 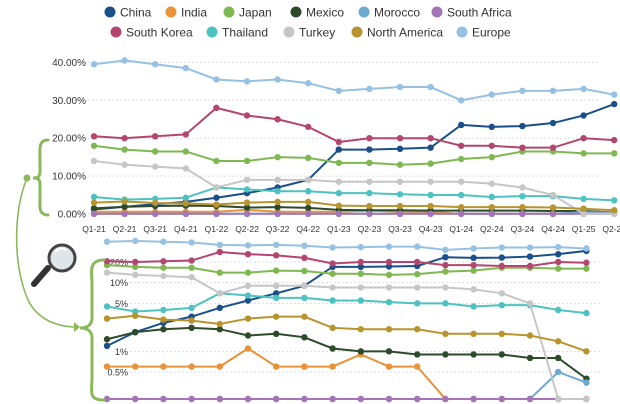 What do you see at coordinates (69, 101) in the screenshot?
I see `top-ytick-label: 30.00%` at bounding box center [69, 101].